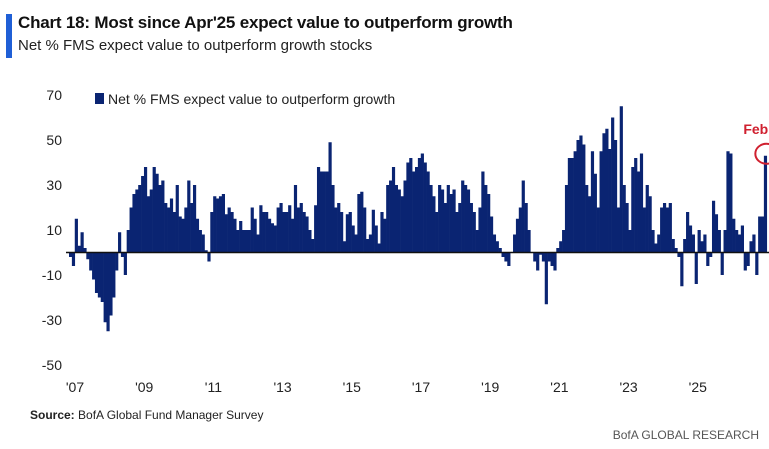 The height and width of the screenshot is (449, 769). What do you see at coordinates (9, 36) in the screenshot?
I see `title-accent-bar` at bounding box center [9, 36].